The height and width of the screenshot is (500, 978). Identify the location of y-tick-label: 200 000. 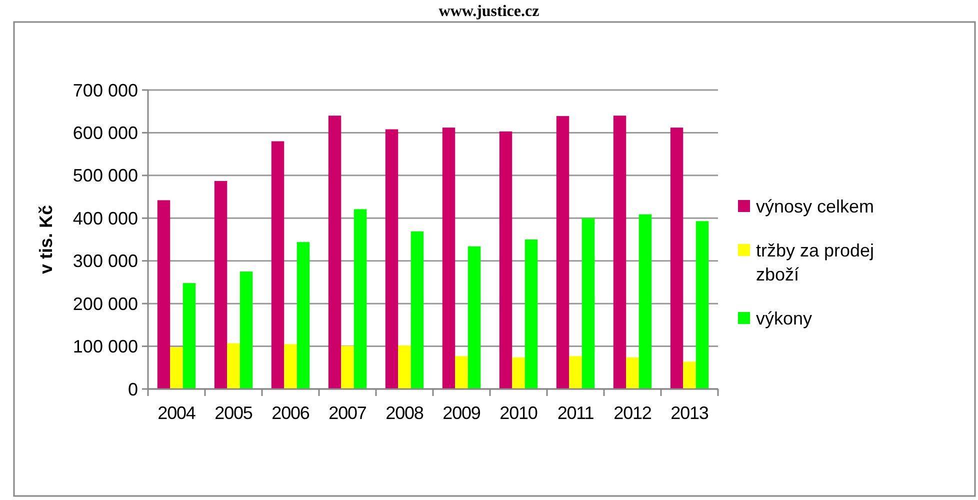
(105, 304).